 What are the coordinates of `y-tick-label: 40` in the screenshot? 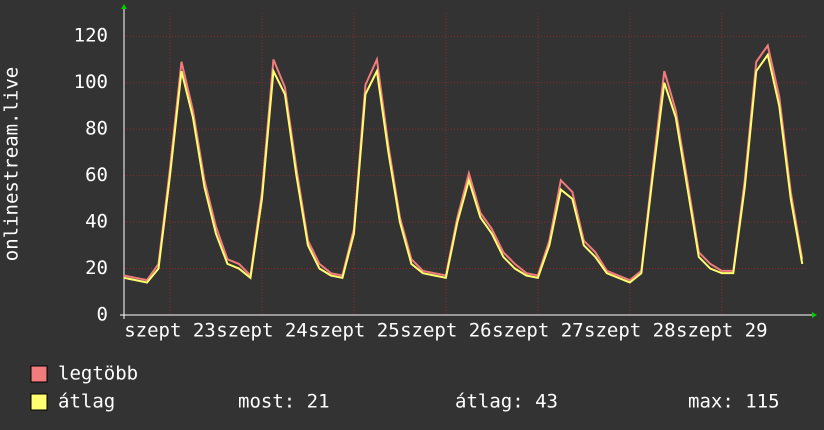 It's located at (96, 222).